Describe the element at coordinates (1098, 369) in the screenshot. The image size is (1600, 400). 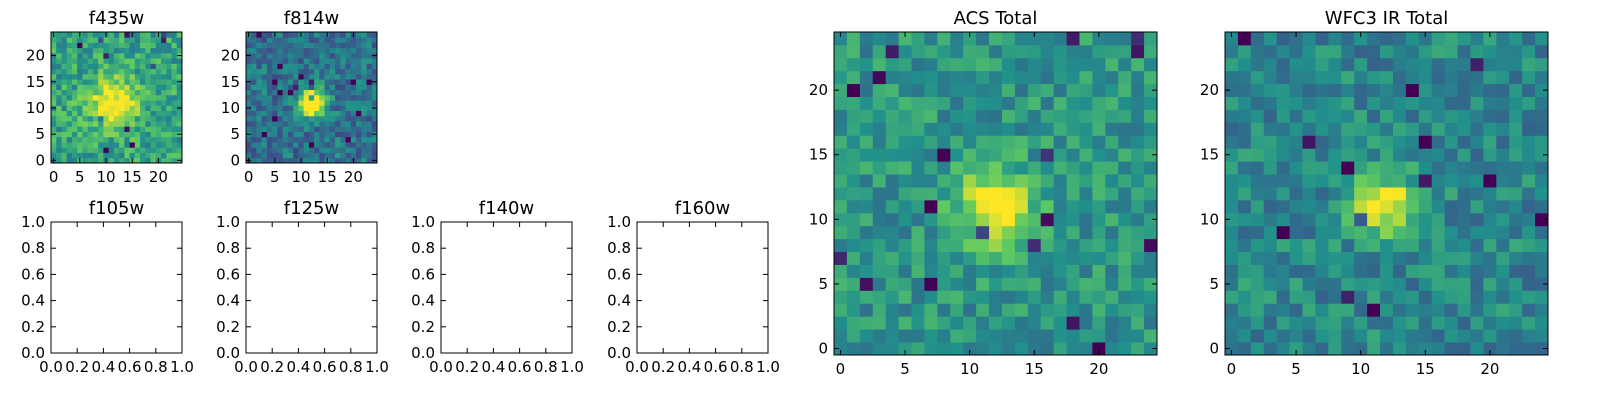
I see `x-tick-label: 20` at that location.